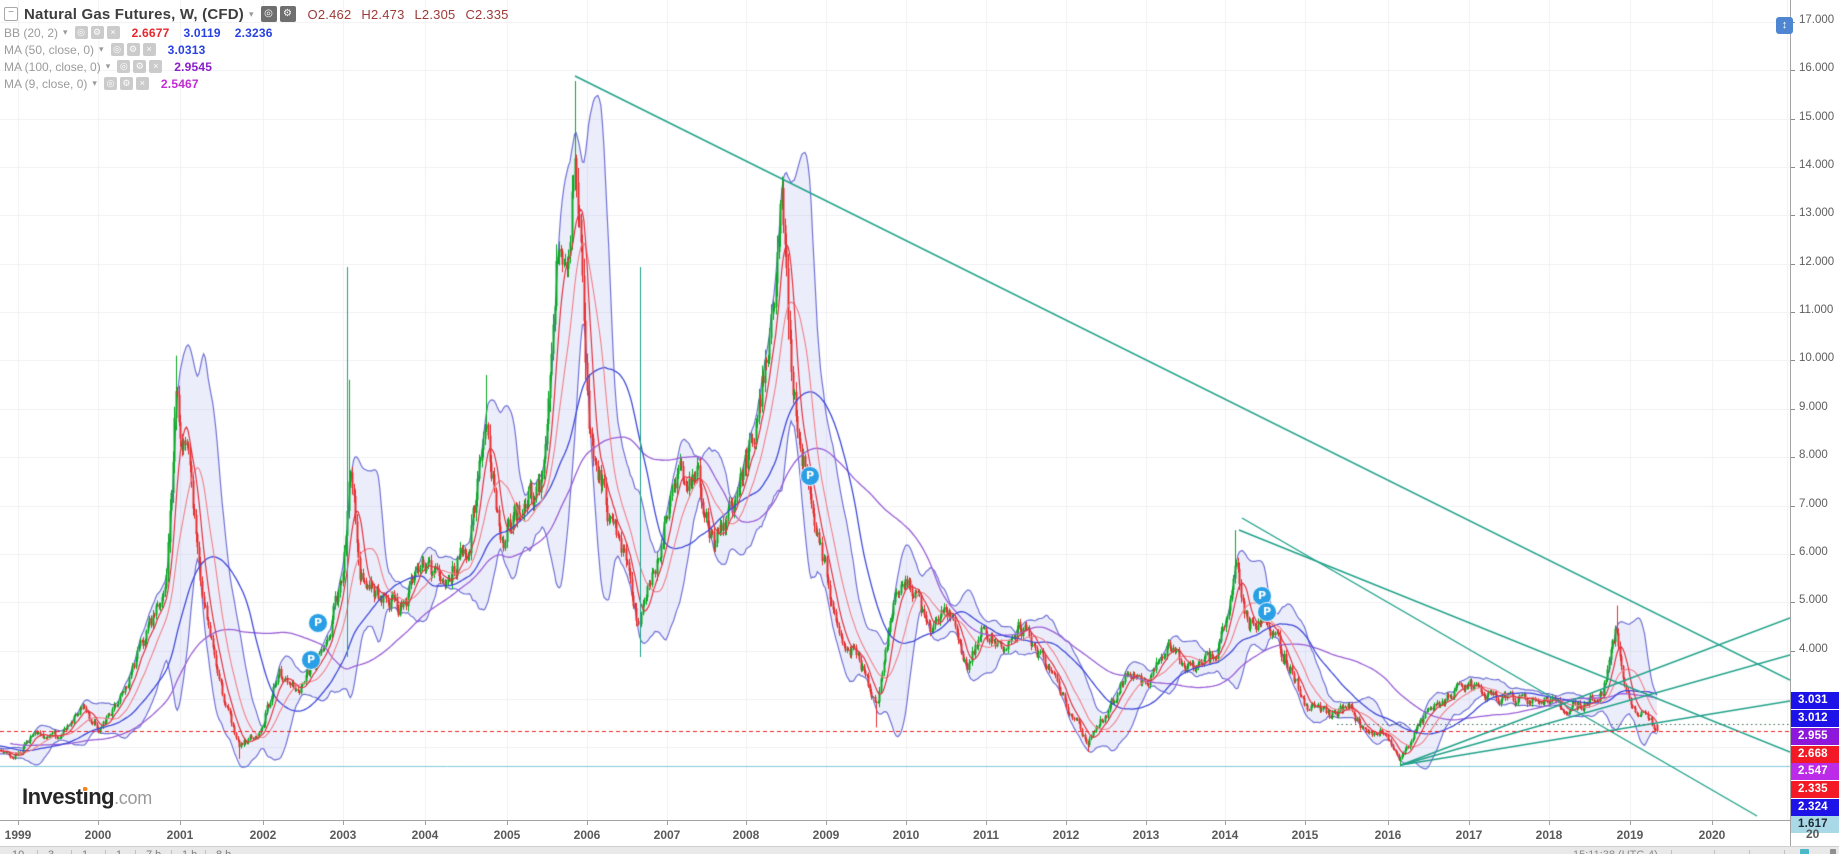  What do you see at coordinates (186, 49) in the screenshot?
I see `indicator-value: 3.0313` at bounding box center [186, 49].